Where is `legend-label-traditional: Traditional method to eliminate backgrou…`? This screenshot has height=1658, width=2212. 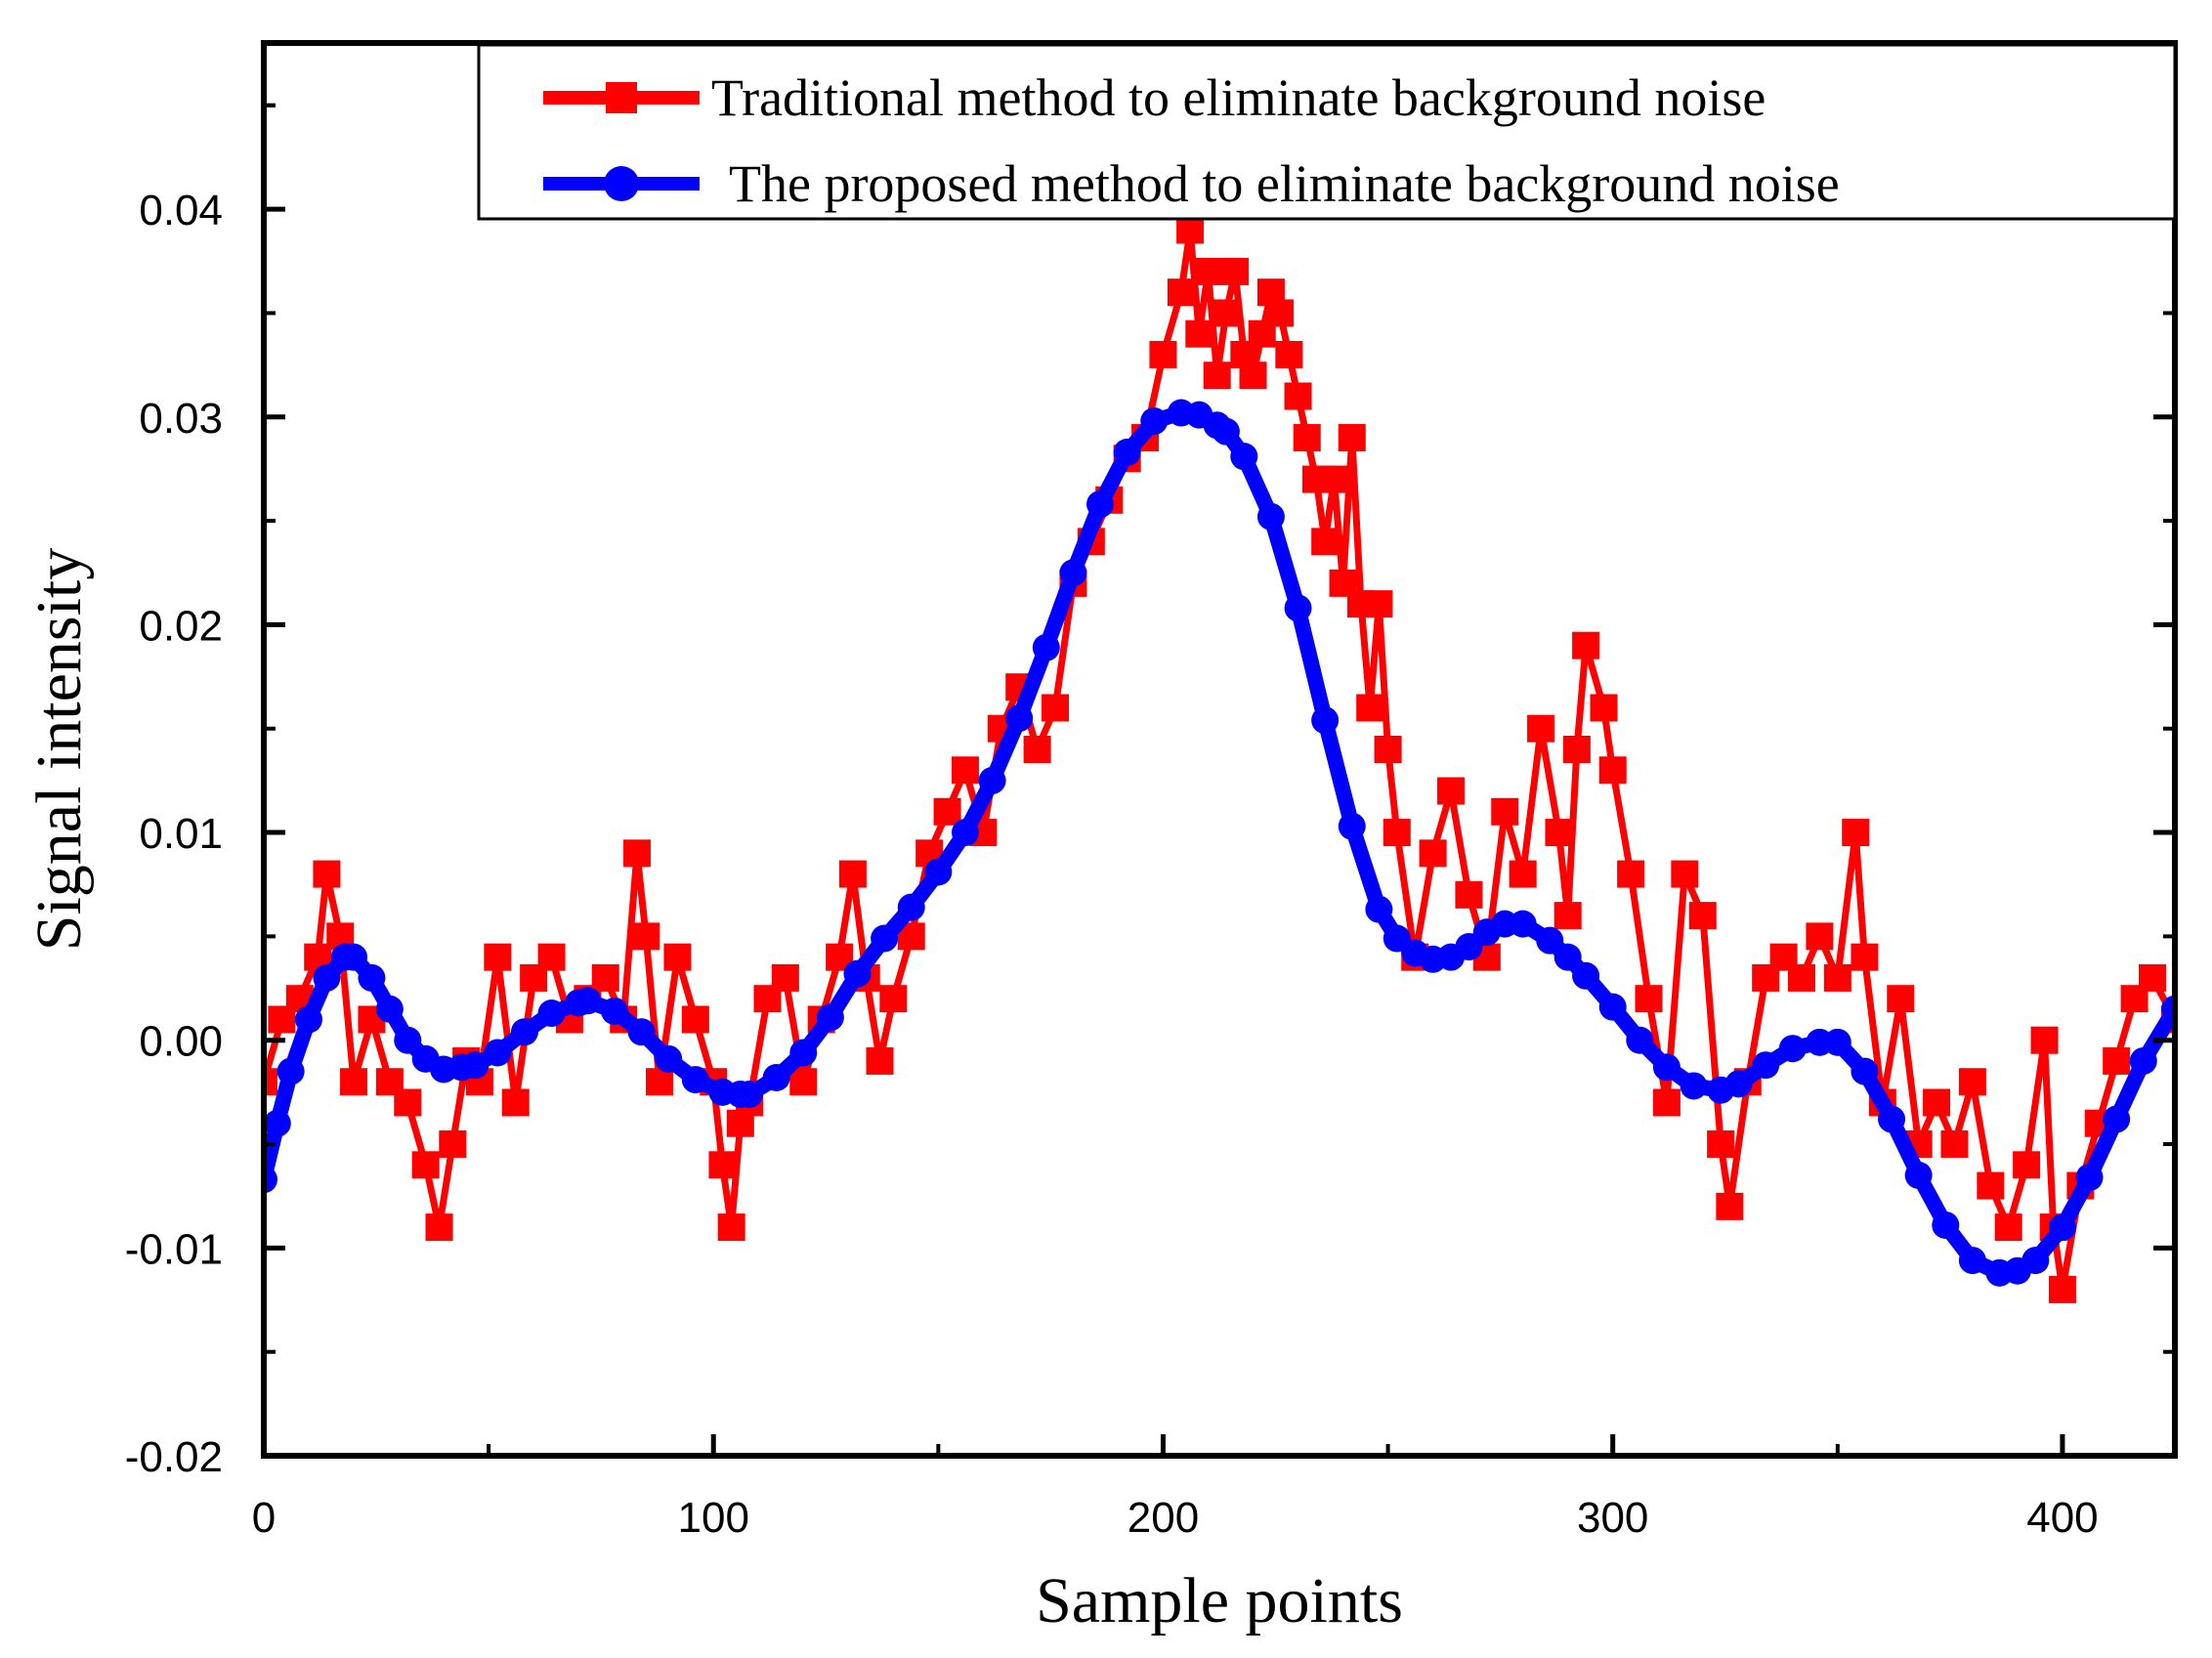 legend-label-traditional: Traditional method to eliminate backgrou… is located at coordinates (1238, 97).